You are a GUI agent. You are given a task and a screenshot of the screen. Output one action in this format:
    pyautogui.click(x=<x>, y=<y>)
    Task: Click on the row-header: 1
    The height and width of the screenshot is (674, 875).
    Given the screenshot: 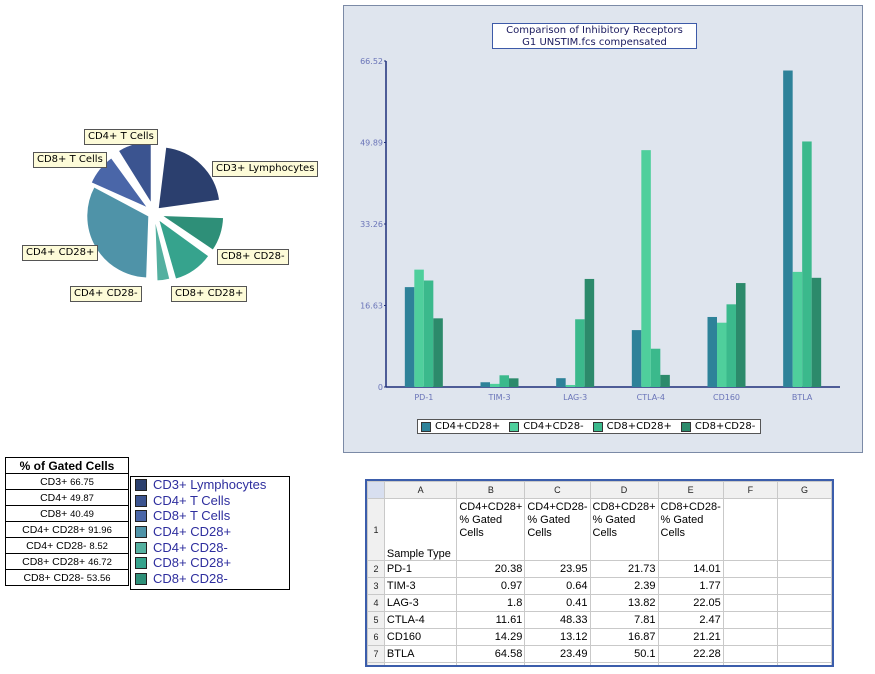 What is the action you would take?
    pyautogui.click(x=376, y=529)
    